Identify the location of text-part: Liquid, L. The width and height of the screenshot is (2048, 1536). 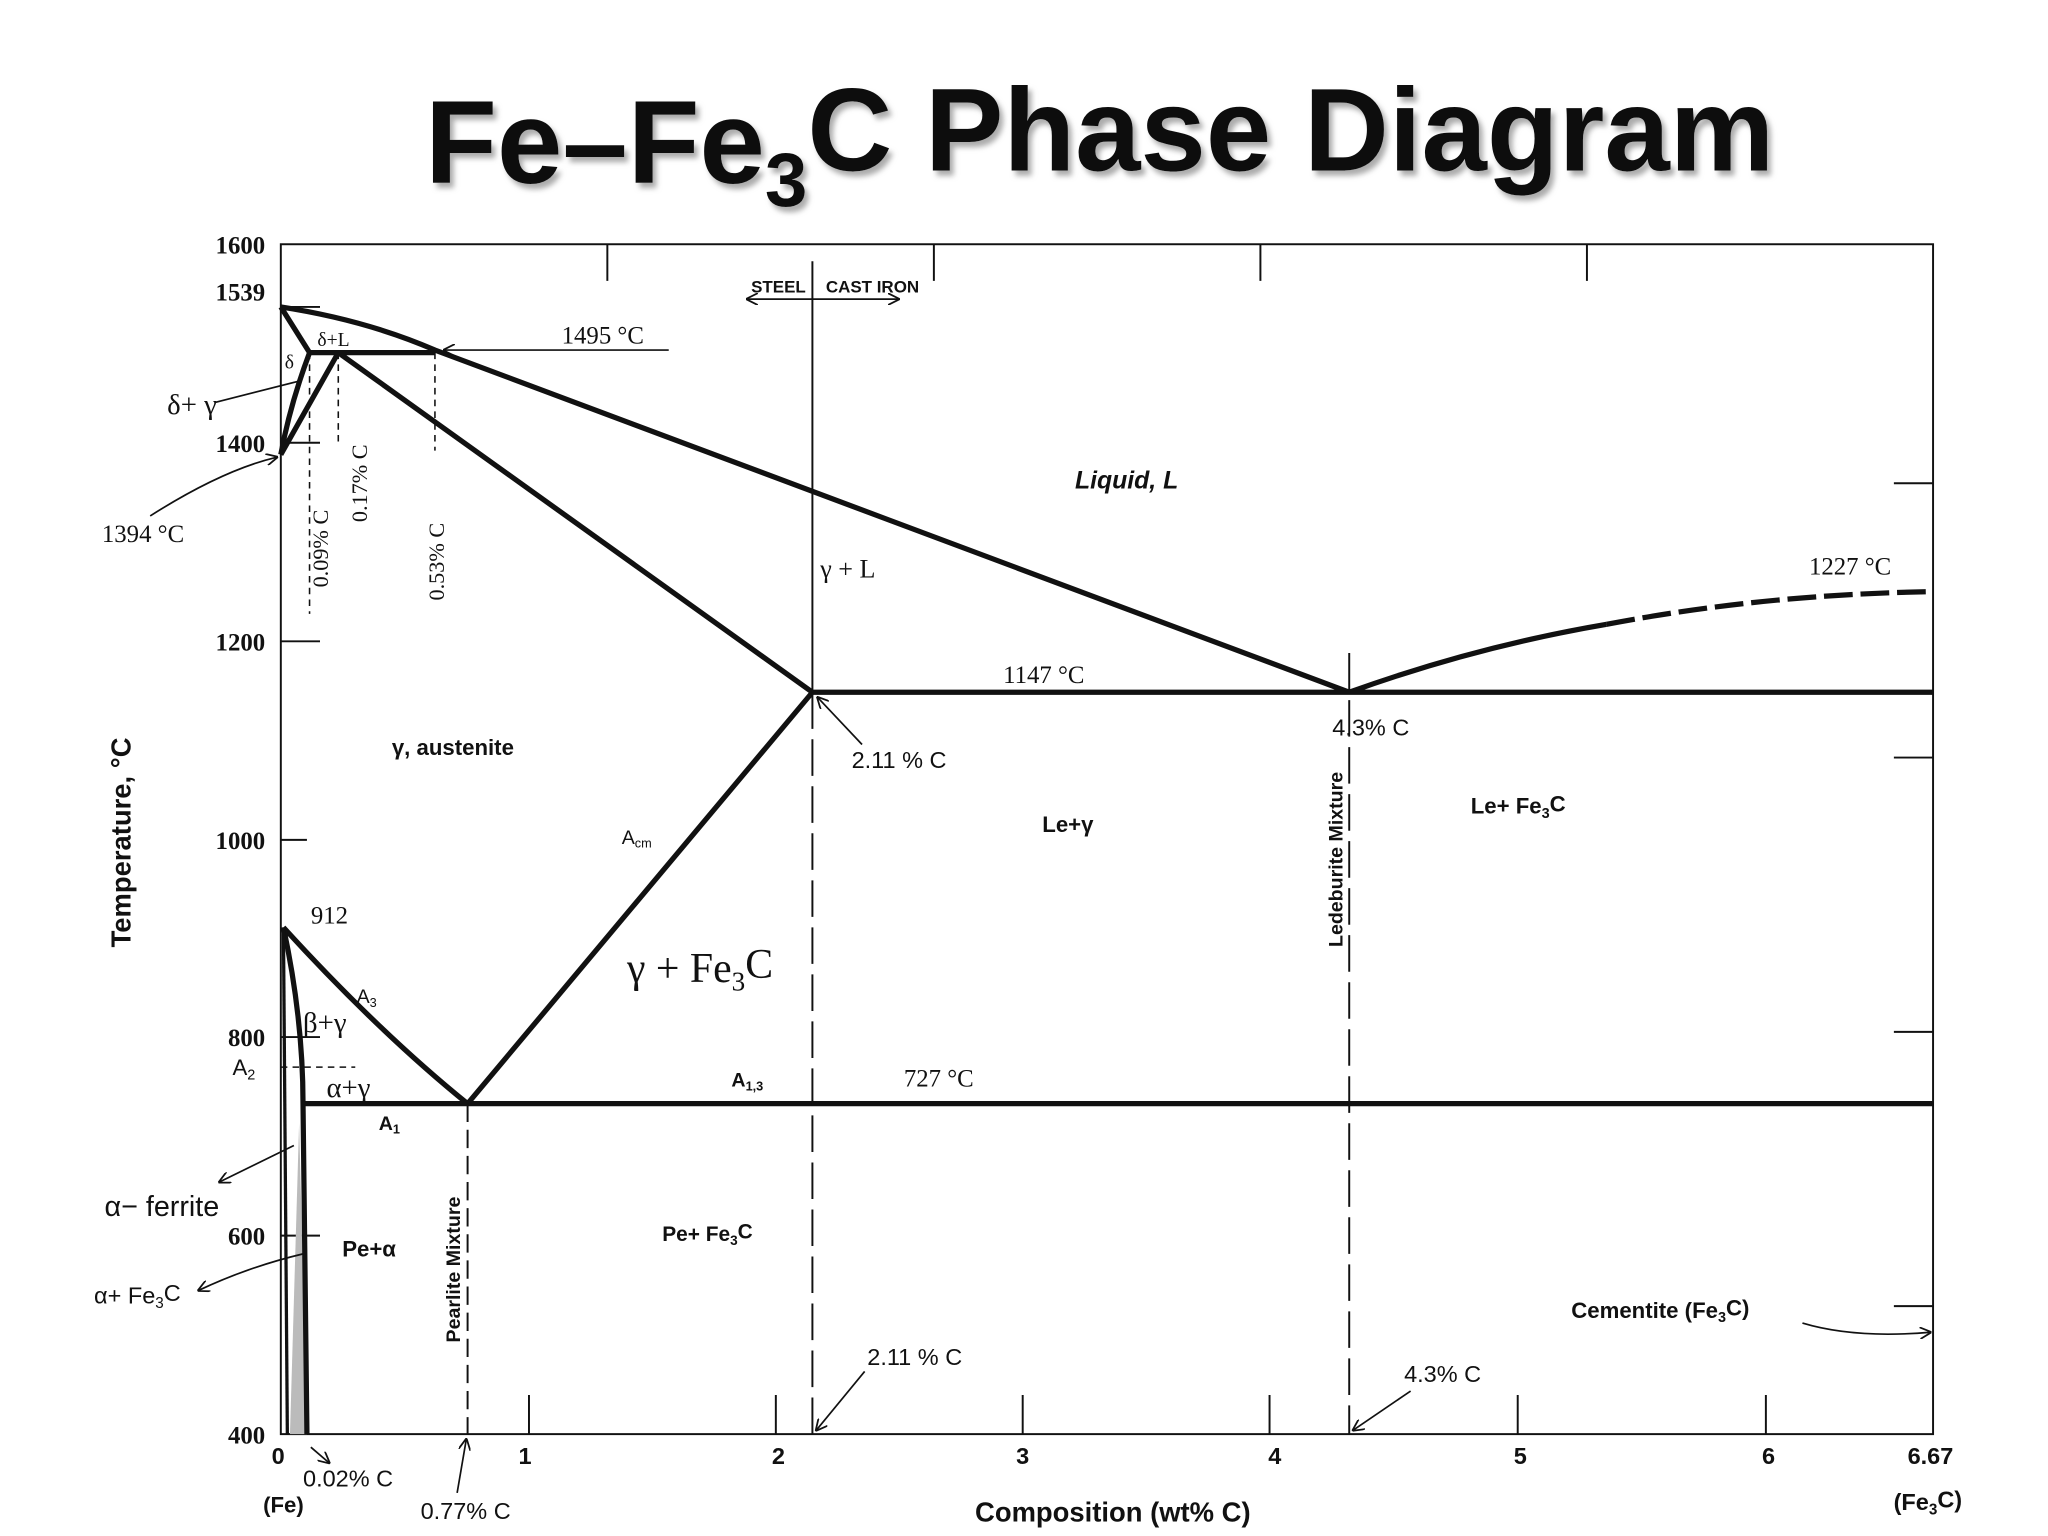
(1126, 480).